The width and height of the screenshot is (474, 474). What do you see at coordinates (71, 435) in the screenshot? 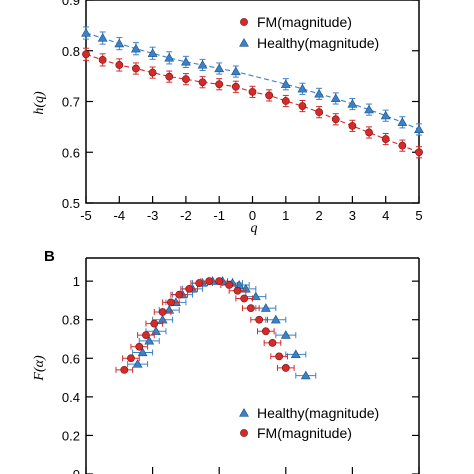
I see `panel-b-y-tick-label: 0.2` at bounding box center [71, 435].